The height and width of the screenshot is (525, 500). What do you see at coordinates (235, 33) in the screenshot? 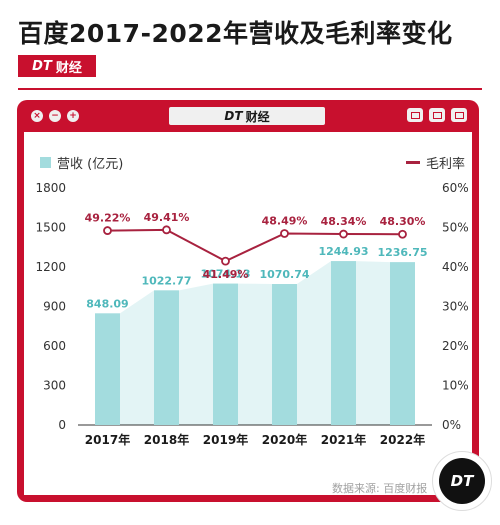
I see `page-title: 百度2017-2022年营收及毛利率变化` at bounding box center [235, 33].